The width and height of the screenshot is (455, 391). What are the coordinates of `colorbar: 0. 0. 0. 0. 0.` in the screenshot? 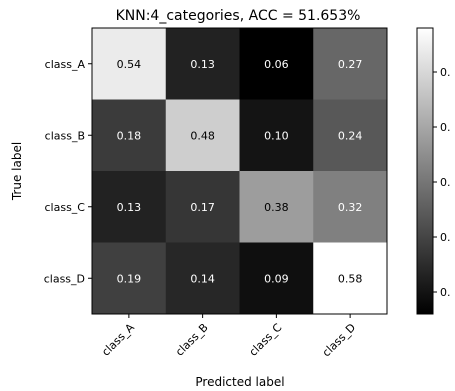 It's located at (433, 171).